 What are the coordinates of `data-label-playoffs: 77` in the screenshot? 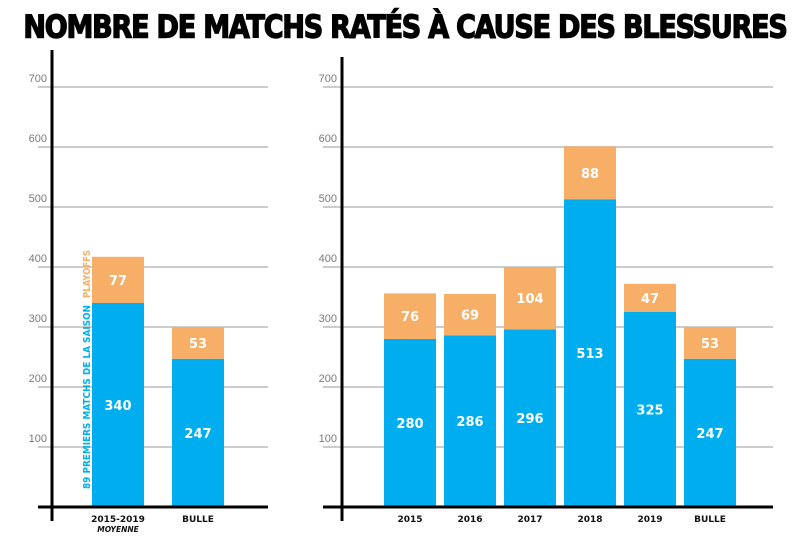 It's located at (118, 281).